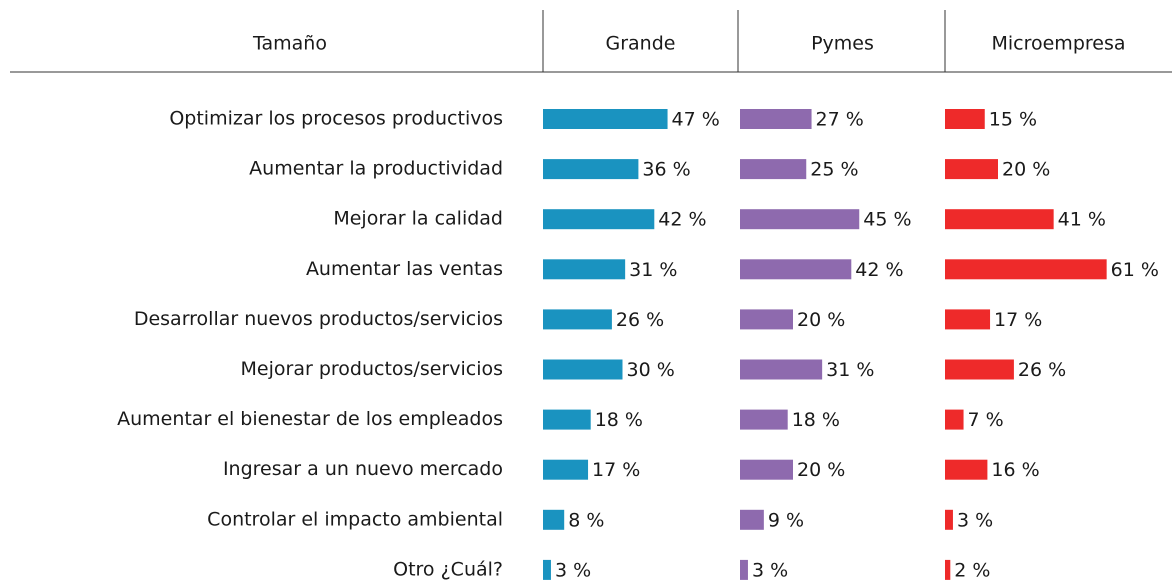 The image size is (1172, 581). Describe the element at coordinates (310, 419) in the screenshot. I see `category-label: Aumentar el bienestar de los empleados` at that location.